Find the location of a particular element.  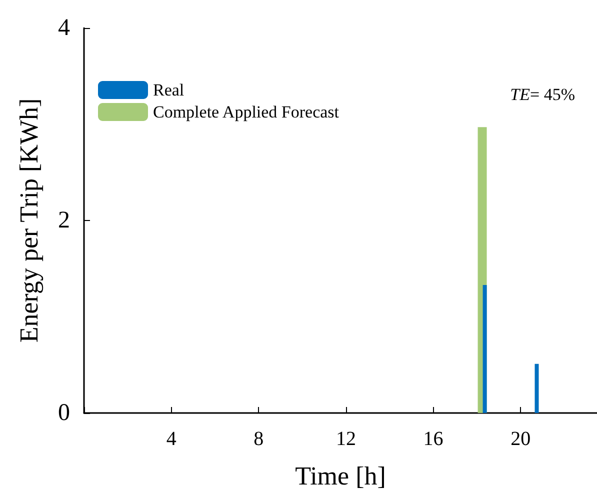

y-tick-label: 4 is located at coordinates (64, 28).